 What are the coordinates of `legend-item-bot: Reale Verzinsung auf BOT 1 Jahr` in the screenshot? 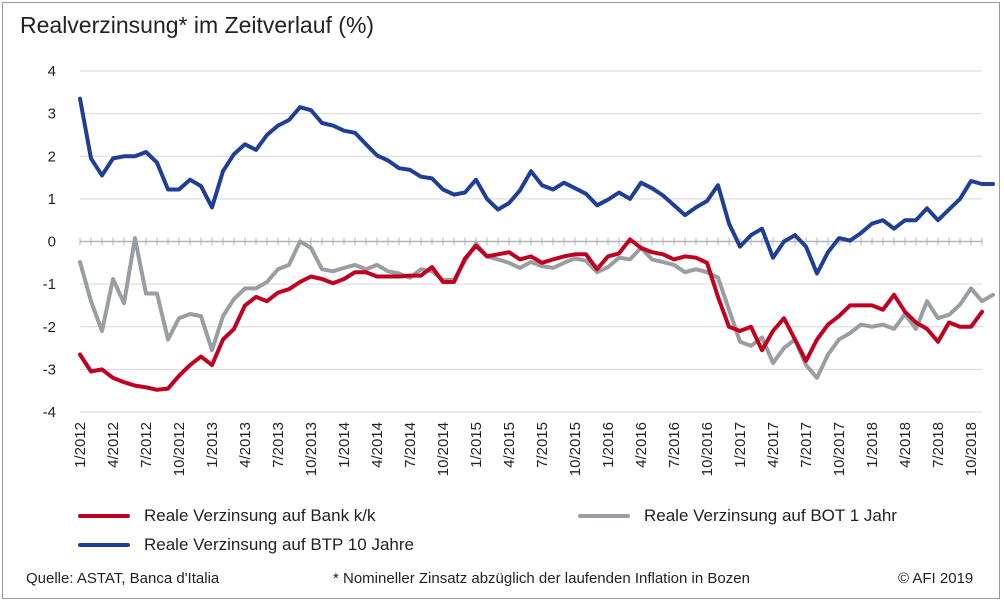 It's located at (737, 516).